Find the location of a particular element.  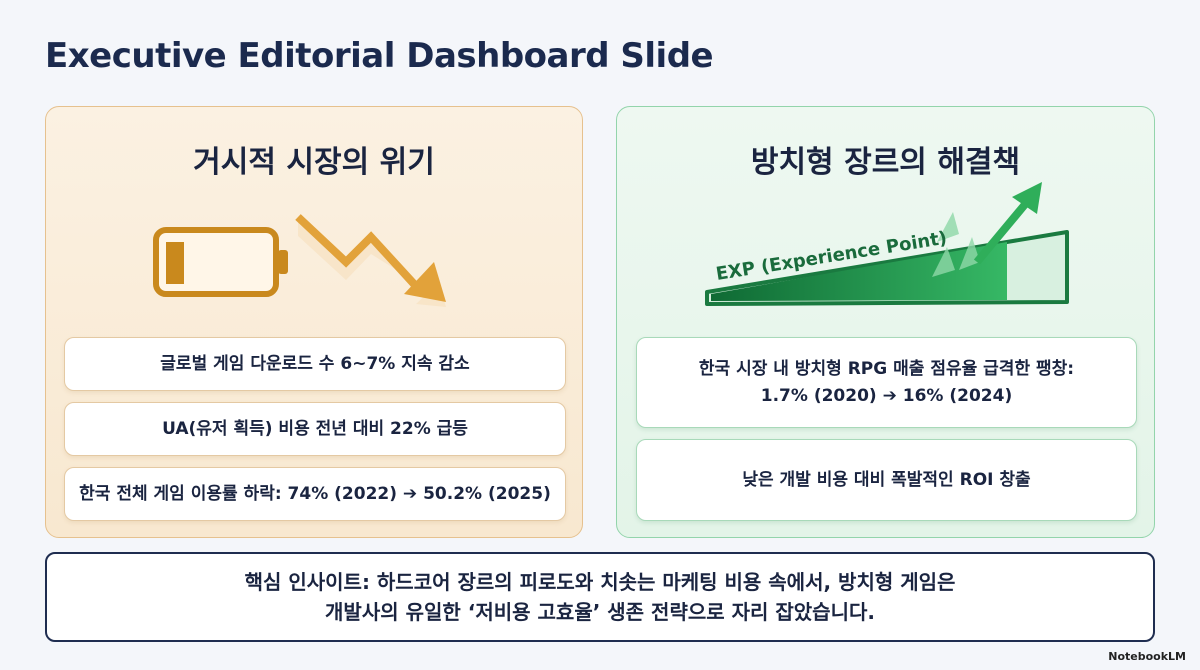

brand-footer: NotebookLM is located at coordinates (1147, 656).